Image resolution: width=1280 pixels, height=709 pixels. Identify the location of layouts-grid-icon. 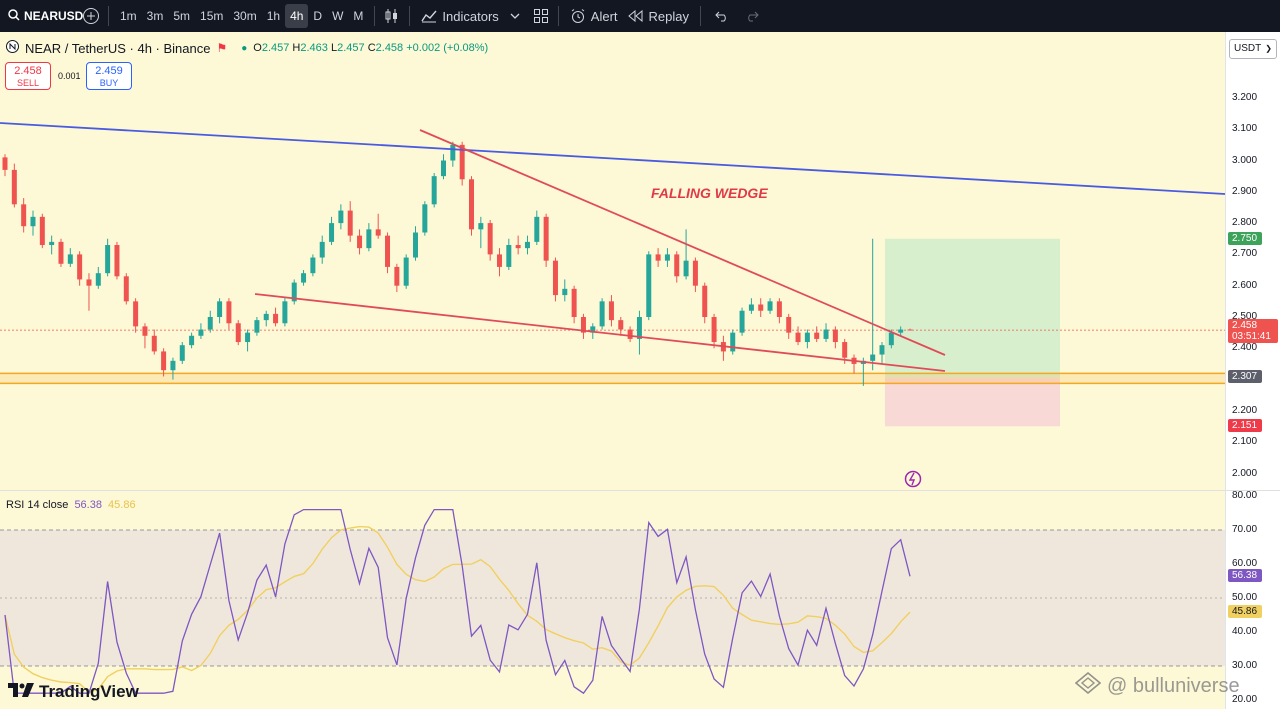
(541, 16).